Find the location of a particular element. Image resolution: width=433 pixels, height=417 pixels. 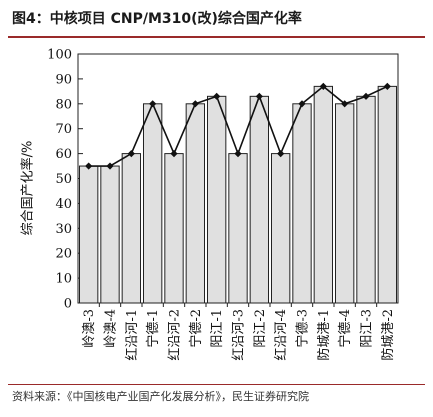

y-tick-label: 30 is located at coordinates (63, 229).